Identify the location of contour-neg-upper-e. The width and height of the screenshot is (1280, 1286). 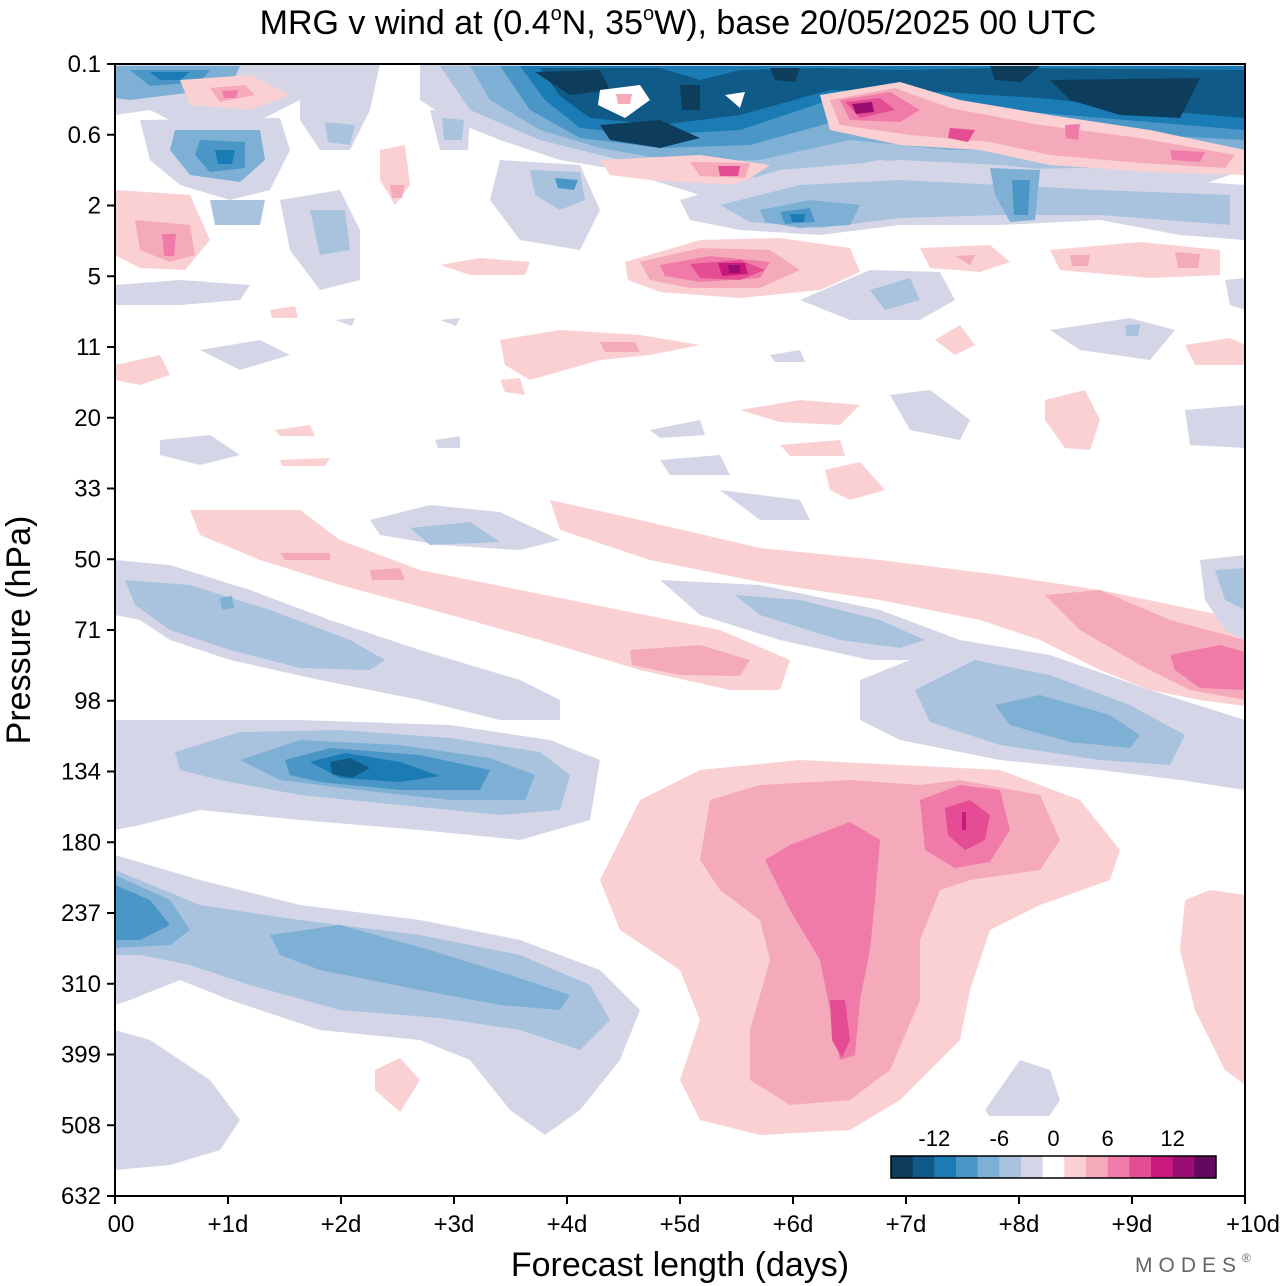
(237, 212).